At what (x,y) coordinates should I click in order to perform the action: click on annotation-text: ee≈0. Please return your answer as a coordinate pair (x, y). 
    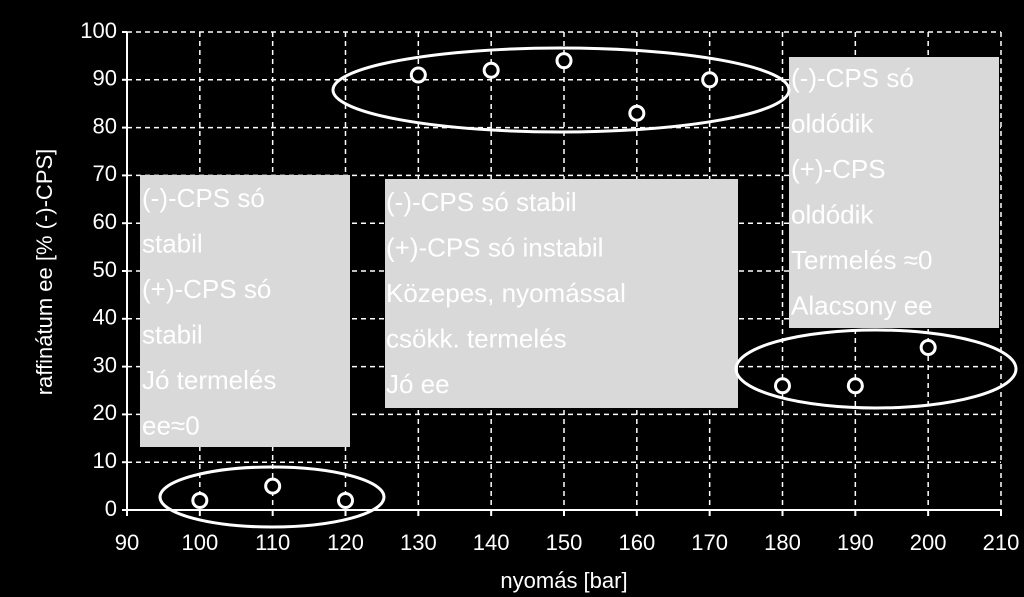
    Looking at the image, I should click on (171, 425).